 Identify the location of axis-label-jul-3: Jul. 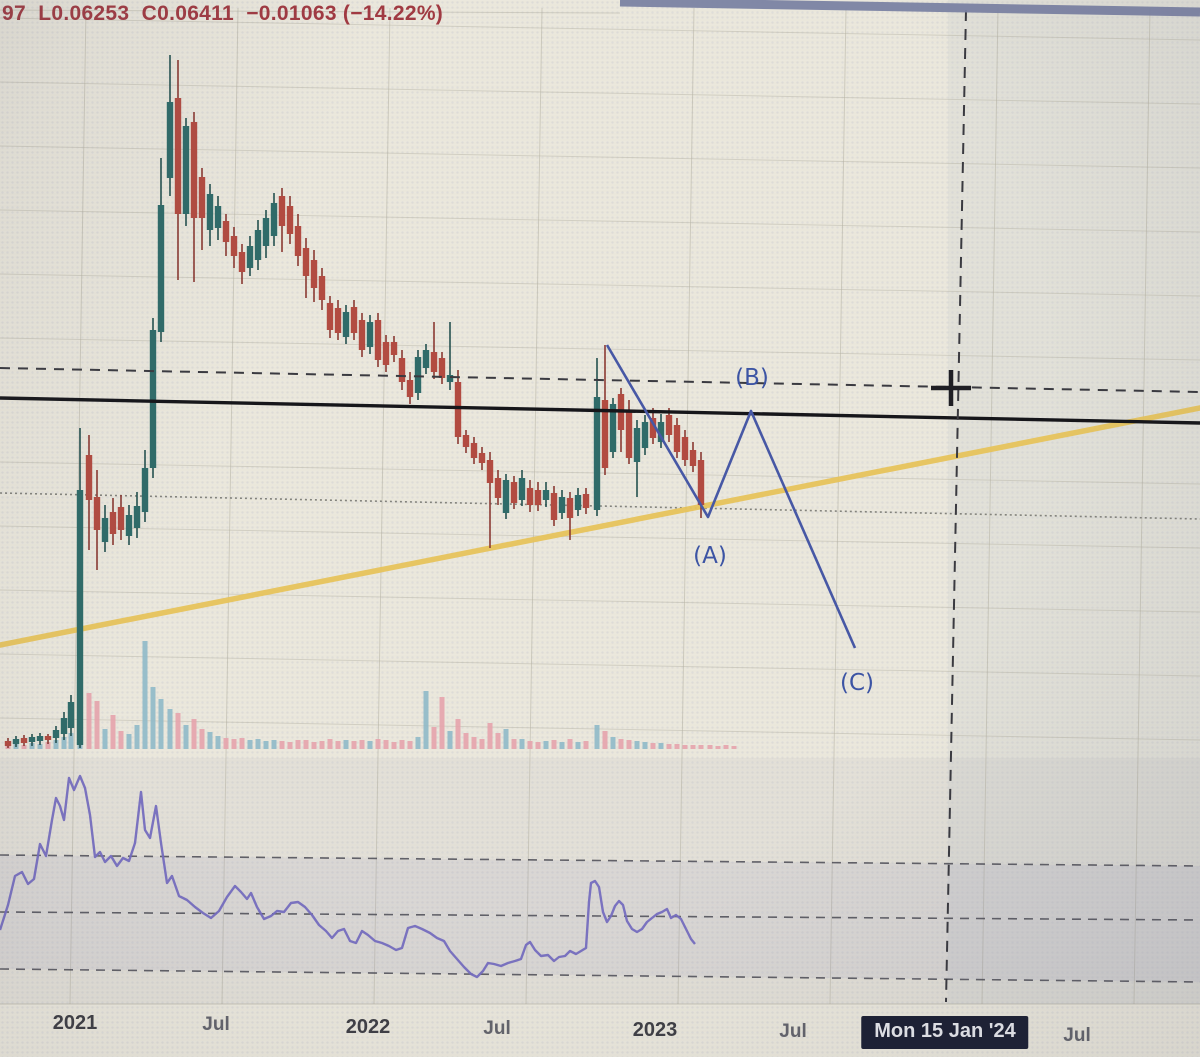
(793, 1031).